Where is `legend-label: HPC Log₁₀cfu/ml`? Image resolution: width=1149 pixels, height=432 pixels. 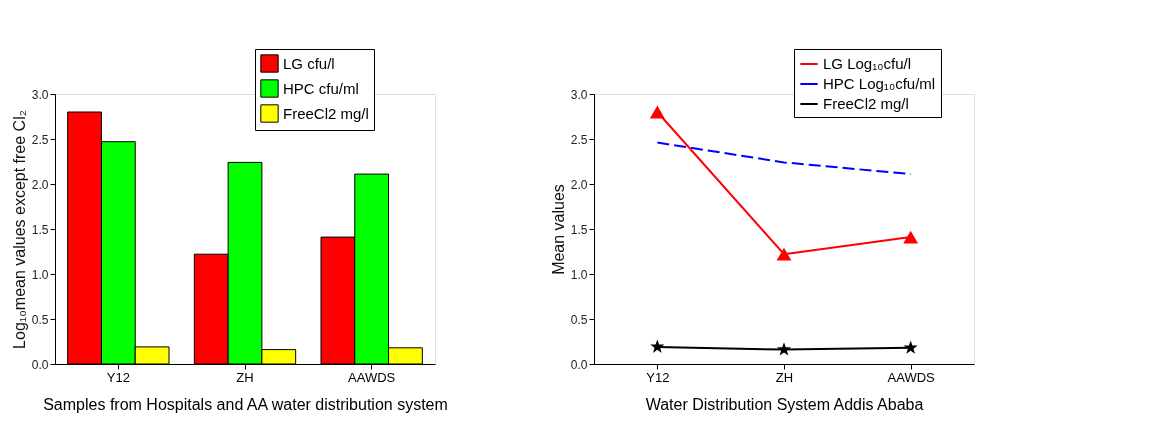
legend-label: HPC Log₁₀cfu/ml is located at coordinates (879, 83).